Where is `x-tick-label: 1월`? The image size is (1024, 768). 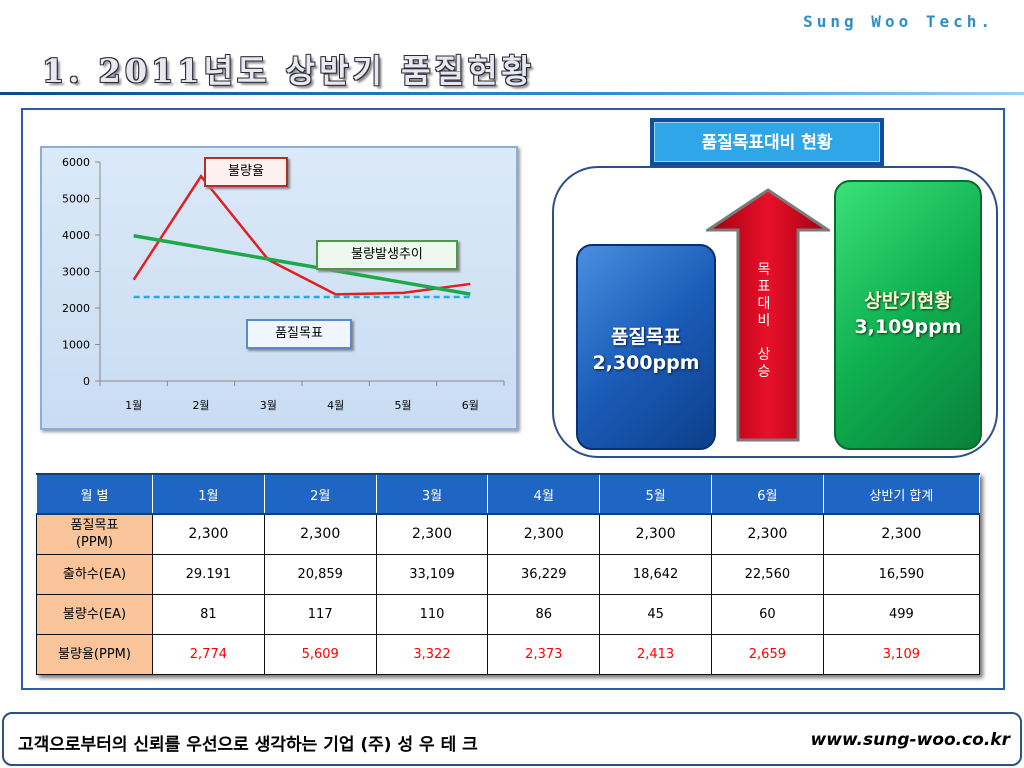
x-tick-label: 1월 is located at coordinates (133, 405).